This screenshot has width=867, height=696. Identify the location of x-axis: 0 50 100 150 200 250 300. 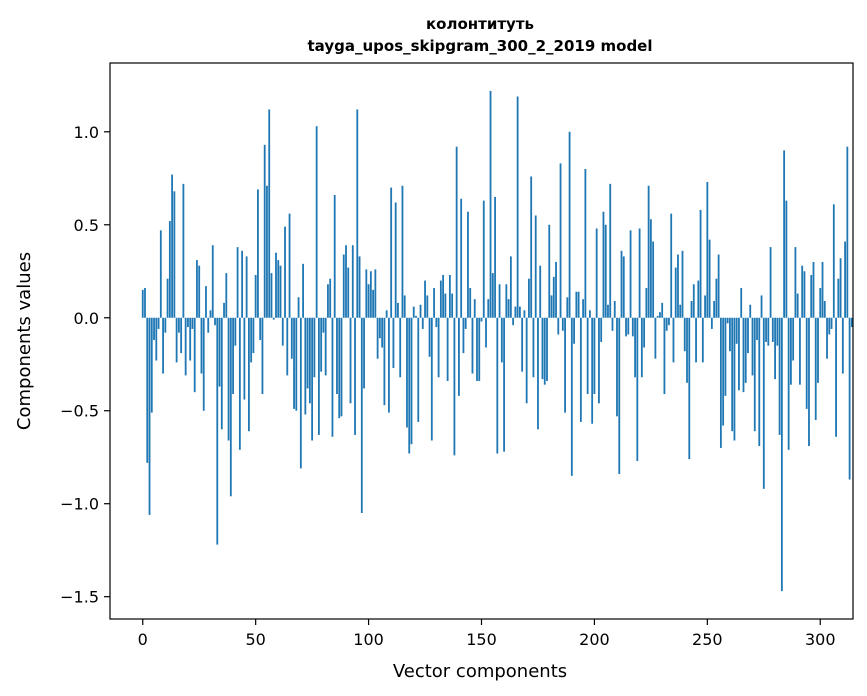
(487, 634).